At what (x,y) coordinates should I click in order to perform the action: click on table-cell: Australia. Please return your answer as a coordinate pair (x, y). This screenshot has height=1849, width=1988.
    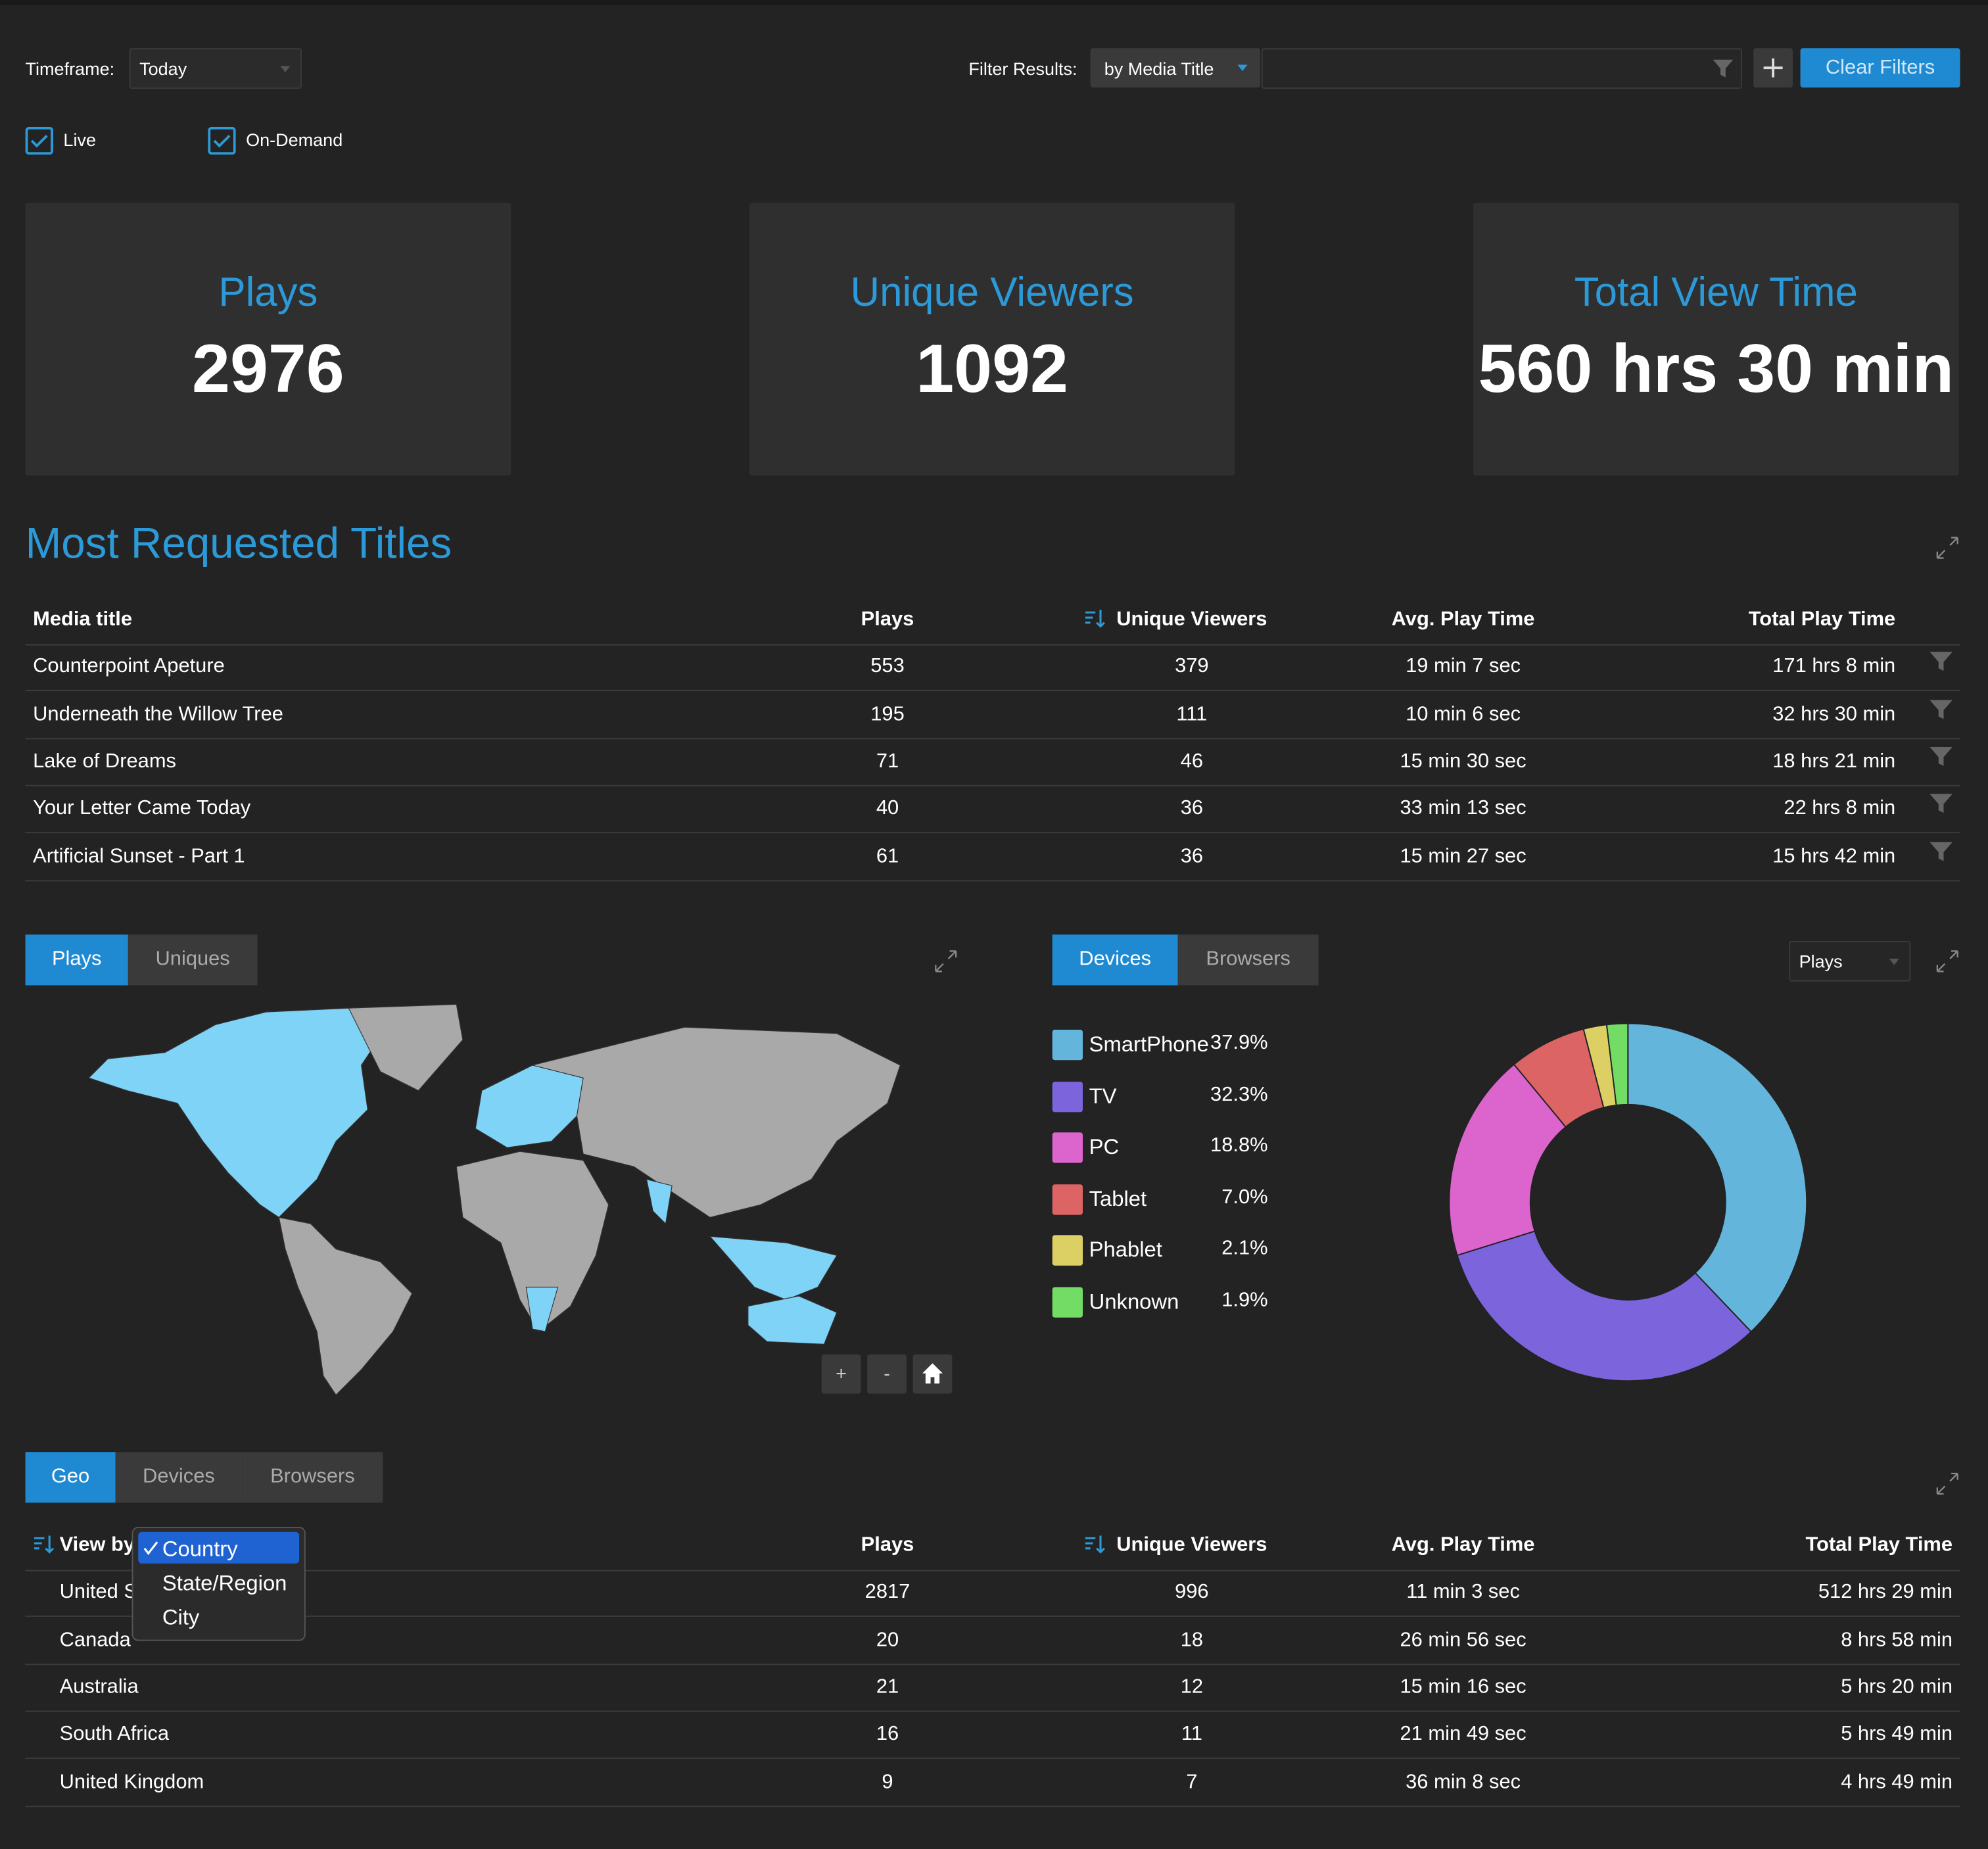
    Looking at the image, I should click on (99, 1687).